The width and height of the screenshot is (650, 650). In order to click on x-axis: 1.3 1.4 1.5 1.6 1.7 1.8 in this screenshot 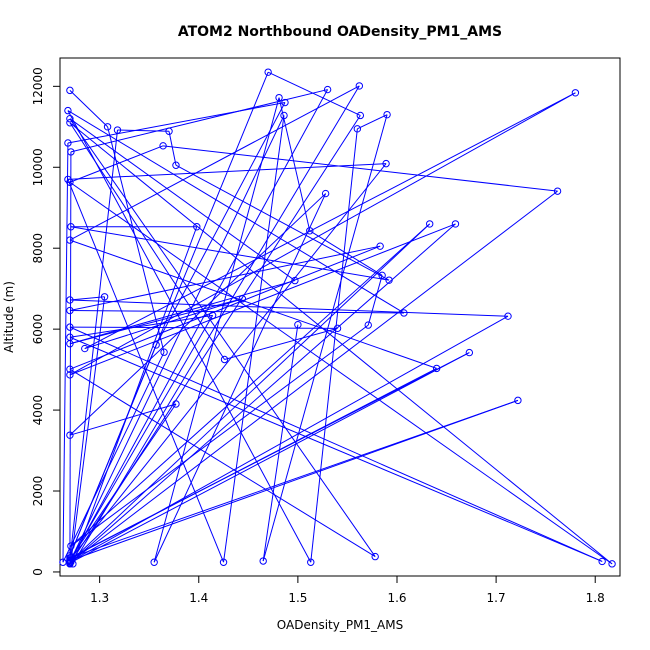, I will do `click(347, 590)`.